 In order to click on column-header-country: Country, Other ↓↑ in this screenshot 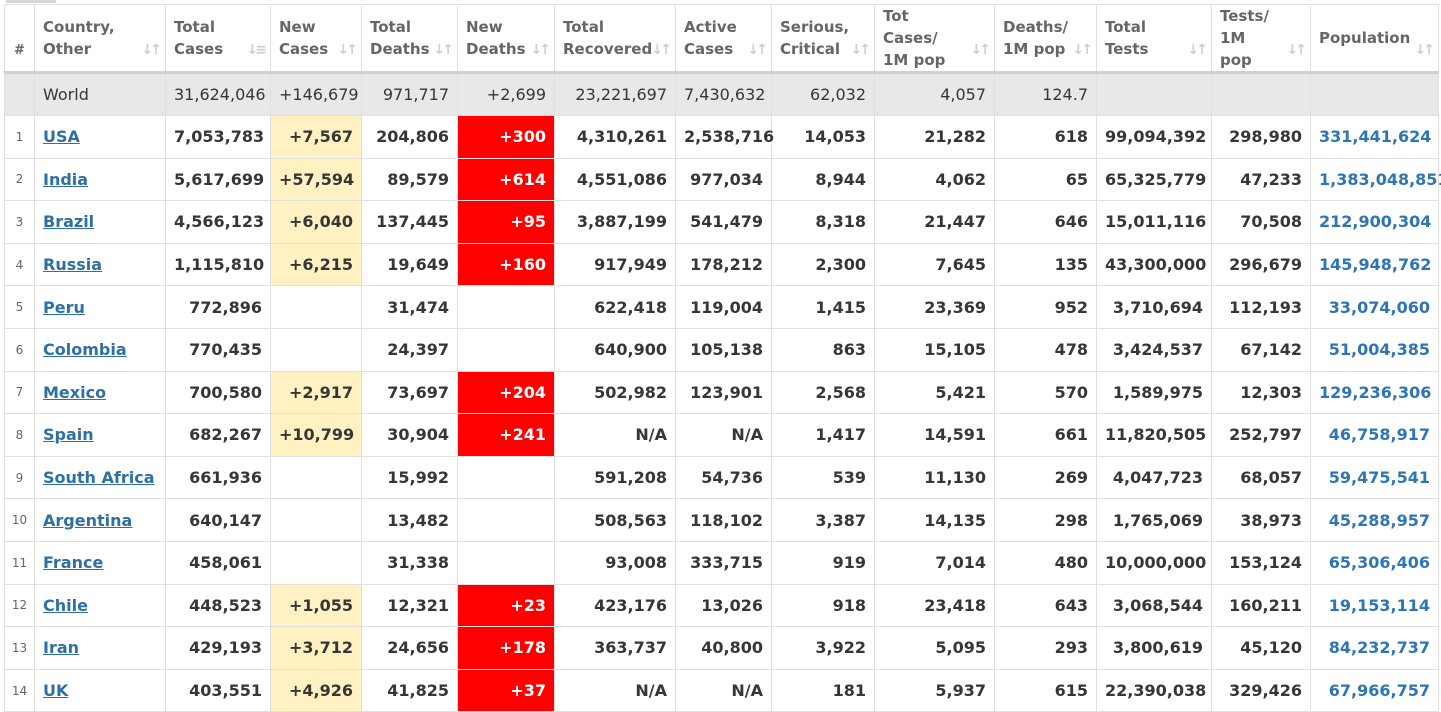, I will do `click(100, 39)`.